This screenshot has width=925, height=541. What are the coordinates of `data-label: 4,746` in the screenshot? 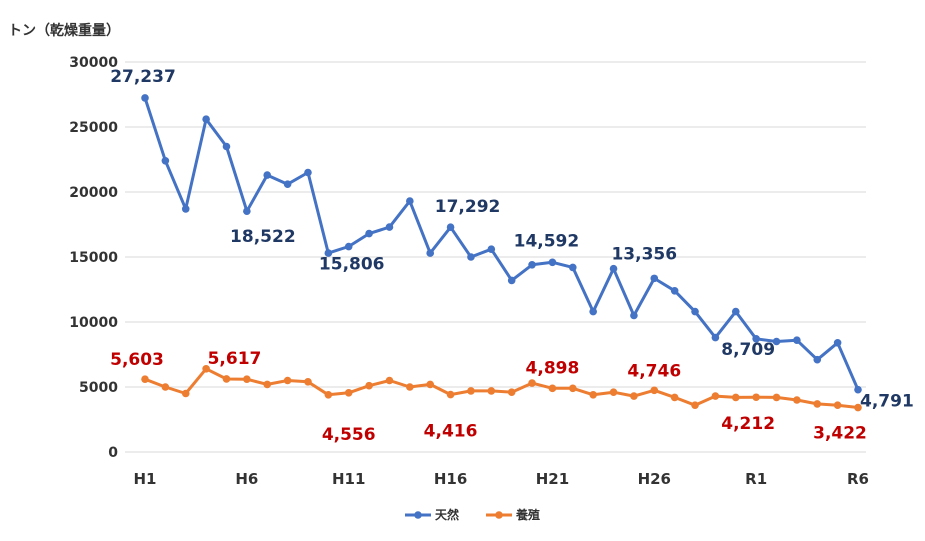 It's located at (654, 371).